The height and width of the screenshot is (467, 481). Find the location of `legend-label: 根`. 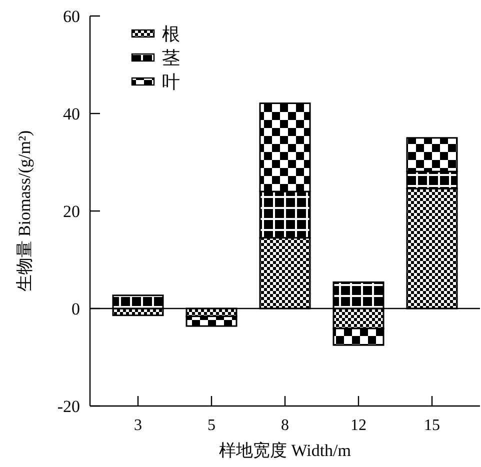

legend-label: 根 is located at coordinates (171, 34).